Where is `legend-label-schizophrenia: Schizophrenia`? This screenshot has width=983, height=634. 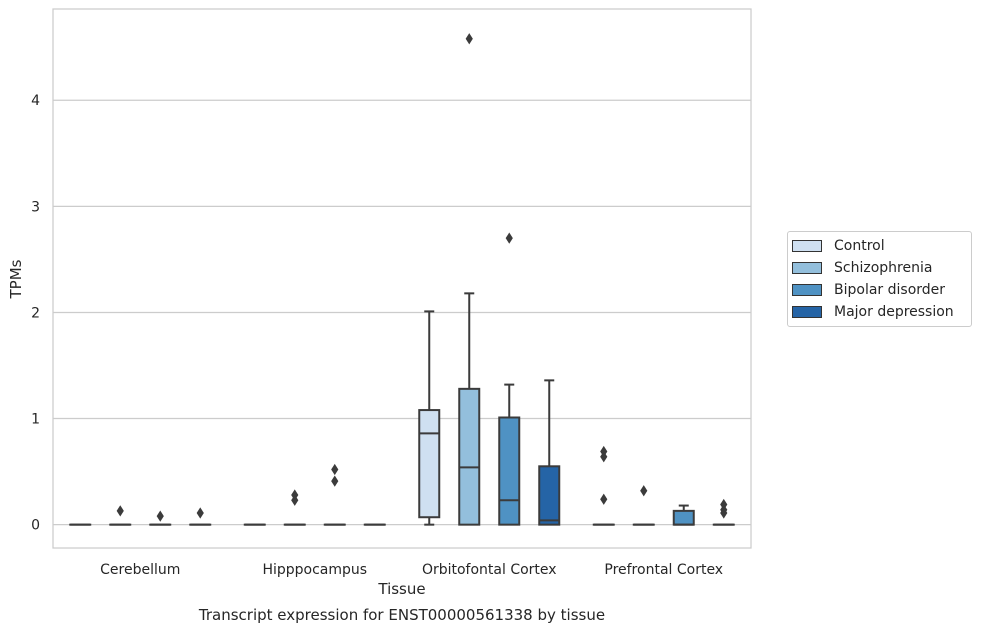
legend-label-schizophrenia: Schizophrenia is located at coordinates (883, 268).